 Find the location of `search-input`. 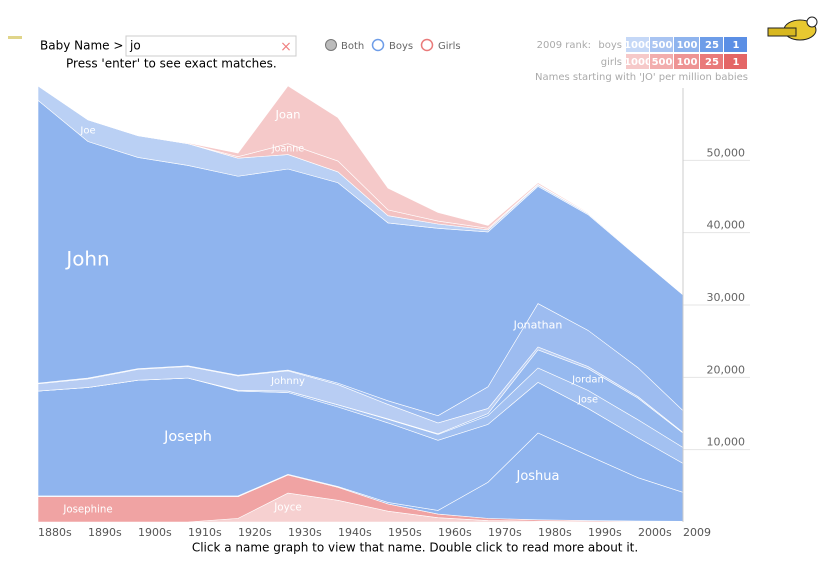

search-input is located at coordinates (211, 46).